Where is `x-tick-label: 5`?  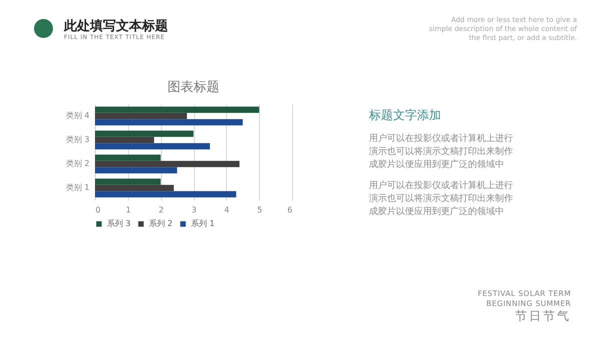
x-tick-label: 5 is located at coordinates (259, 210).